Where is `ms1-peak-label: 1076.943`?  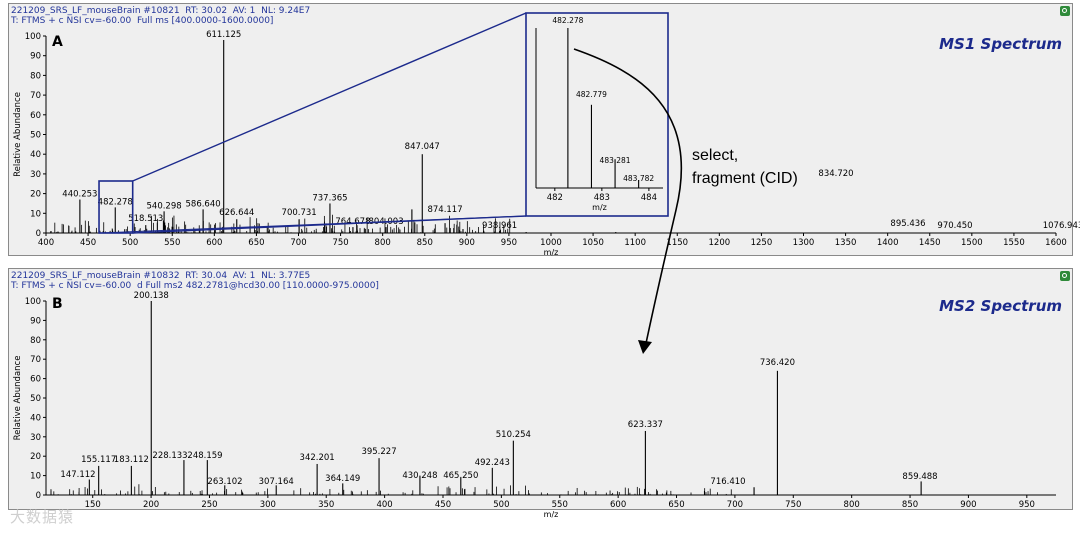
ms1-peak-label: 1076.943 is located at coordinates (1061, 226).